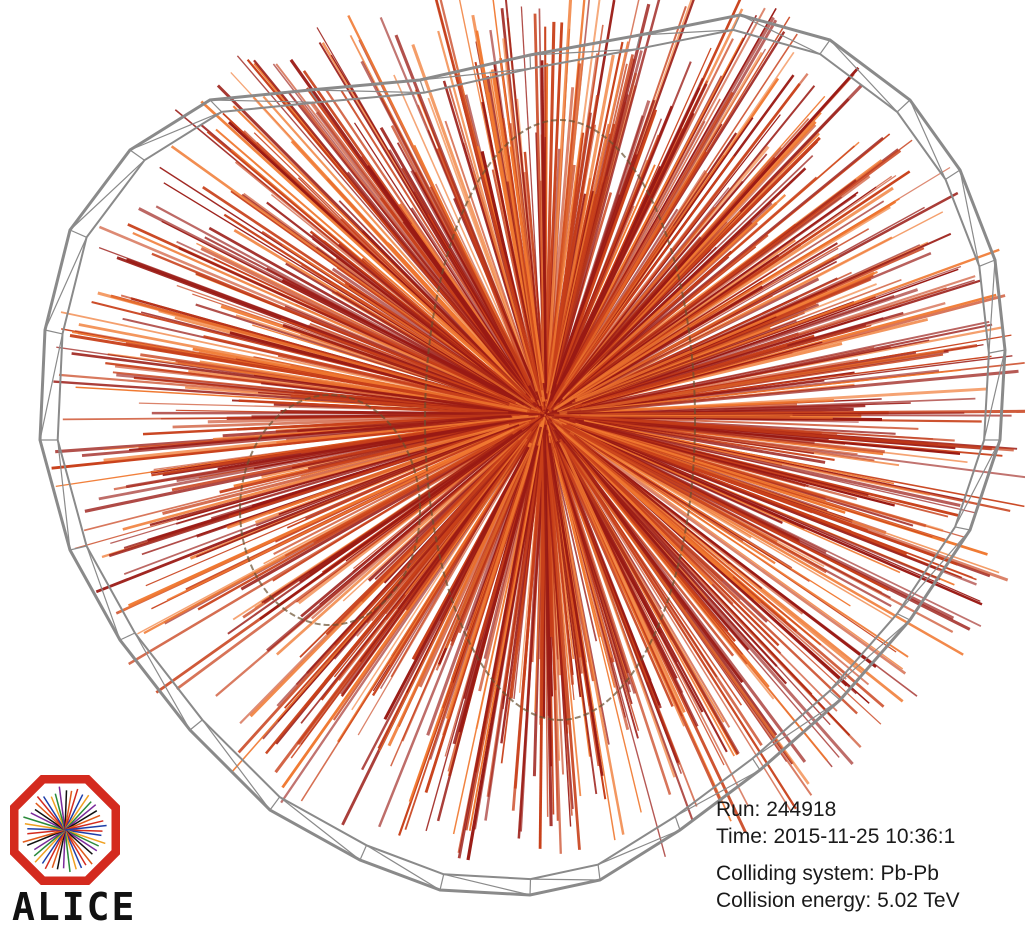 The width and height of the screenshot is (1025, 931). I want to click on alice-logo-icon, so click(65, 830).